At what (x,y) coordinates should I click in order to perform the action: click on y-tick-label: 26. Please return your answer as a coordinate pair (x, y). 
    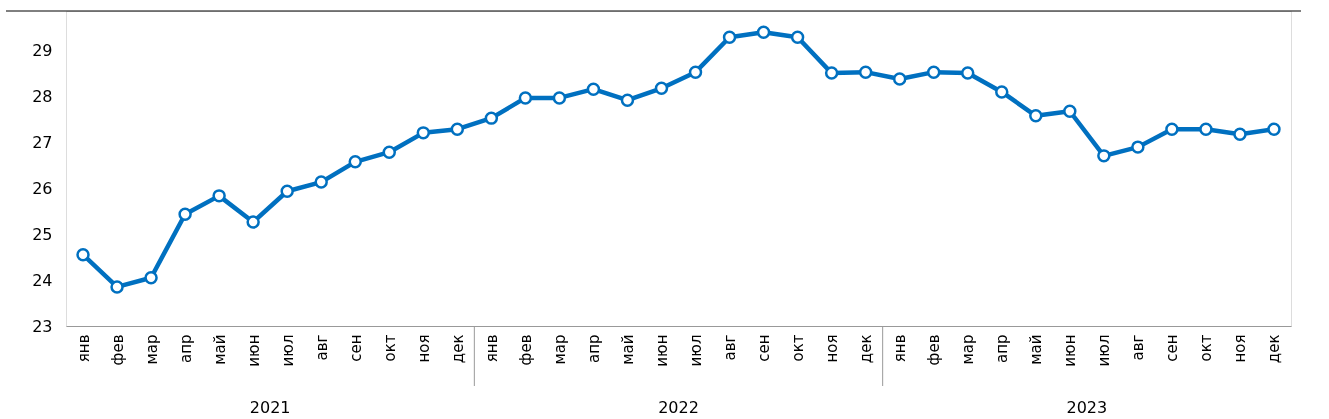
    Looking at the image, I should click on (42, 188).